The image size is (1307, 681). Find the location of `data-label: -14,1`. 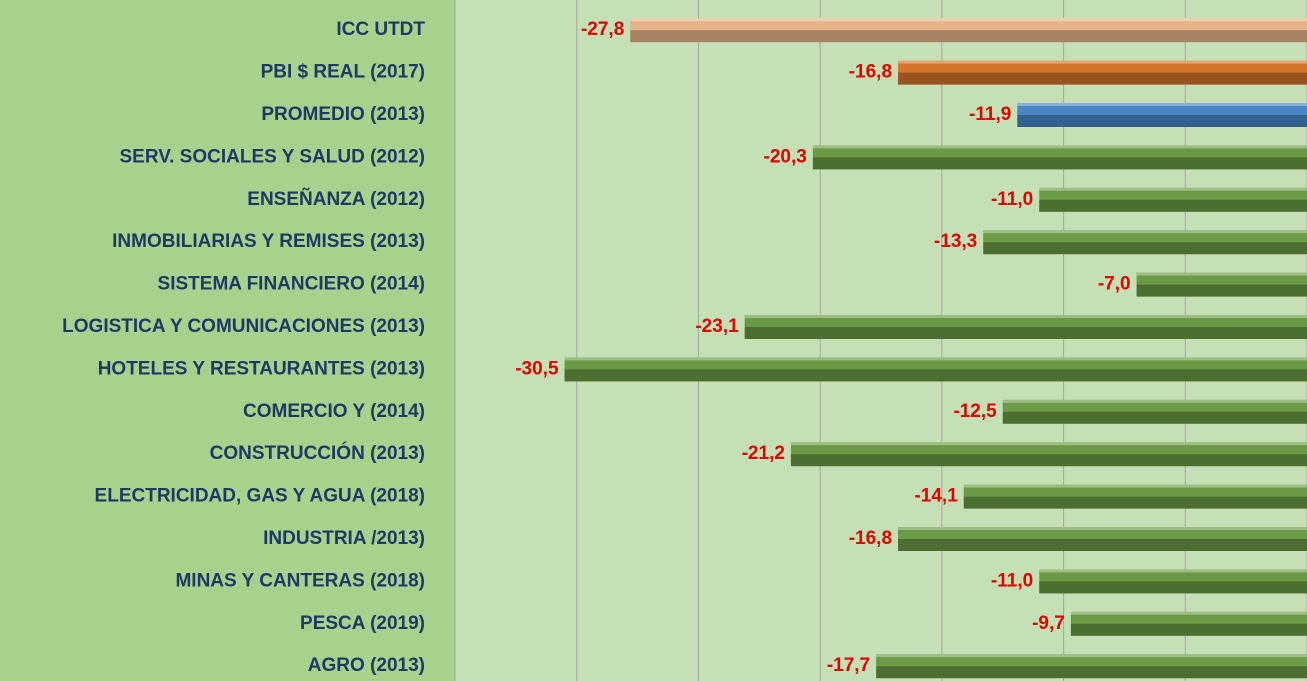

data-label: -14,1 is located at coordinates (936, 496).